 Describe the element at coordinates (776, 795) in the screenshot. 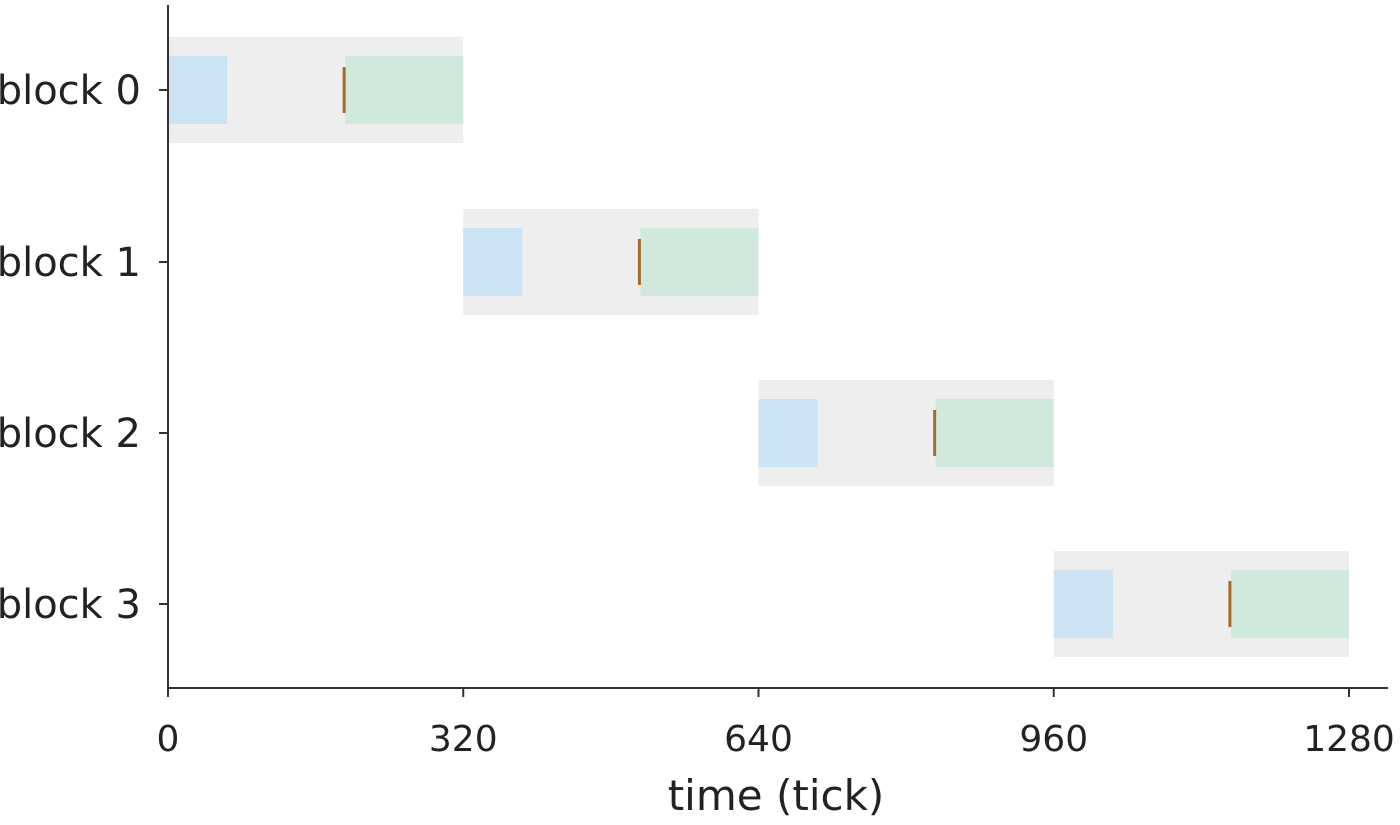

I see `x-axis-title: time (tick)` at that location.